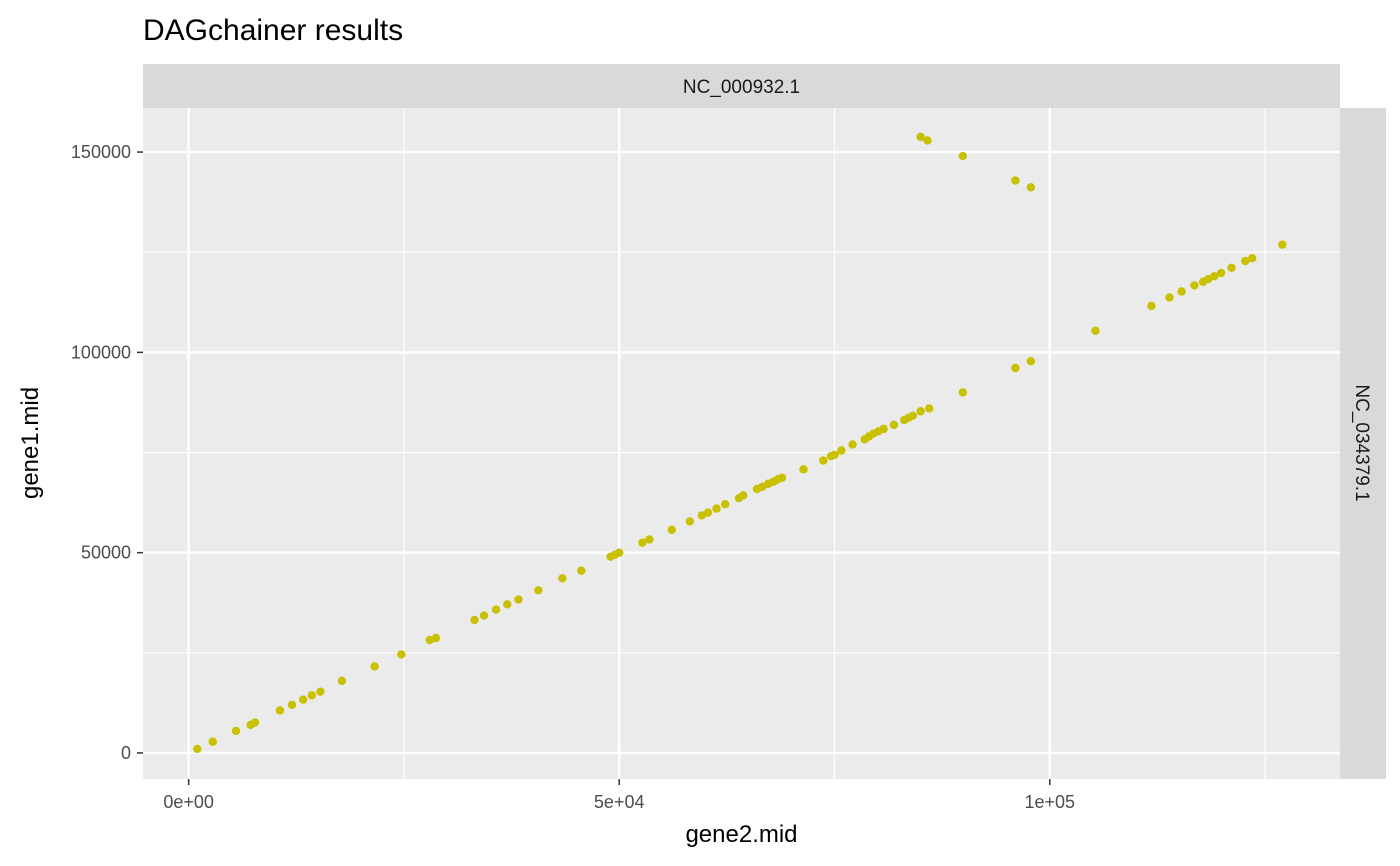 The height and width of the screenshot is (866, 1400). I want to click on right-strip-label: NC_034379.1, so click(1361, 442).